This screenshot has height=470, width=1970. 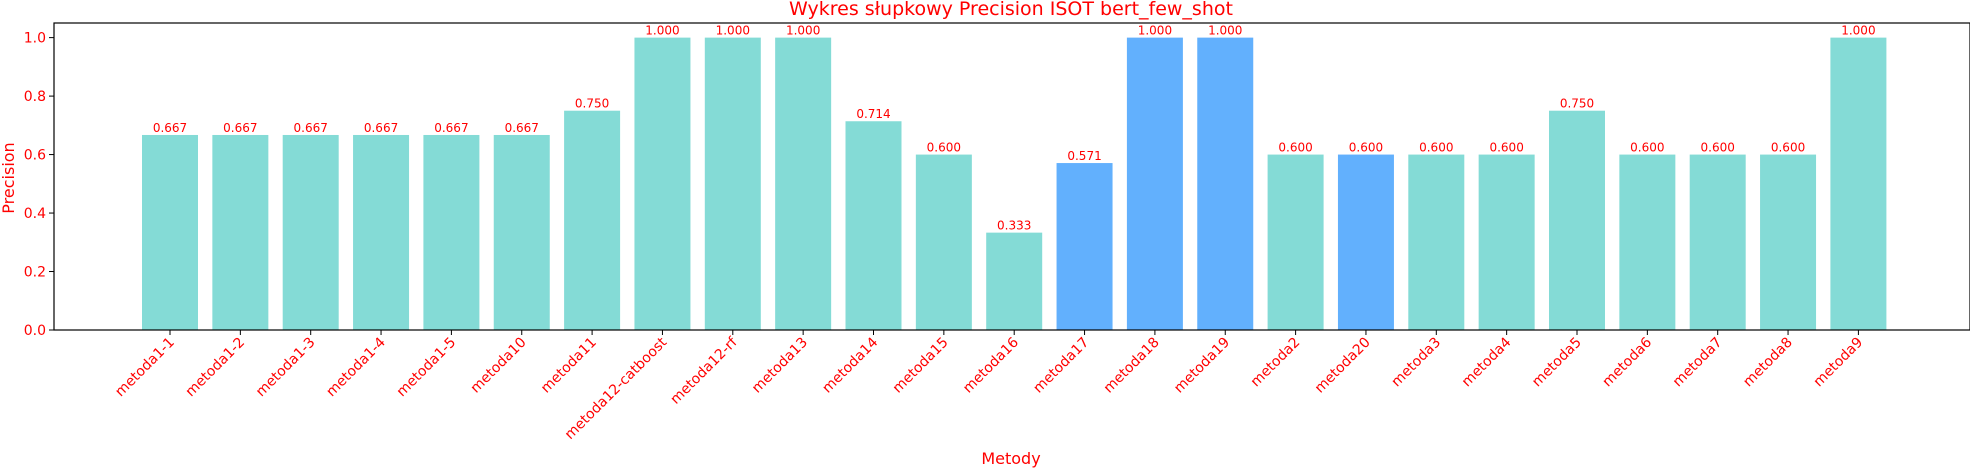 What do you see at coordinates (944, 148) in the screenshot?
I see `value-label-metoda15: 0.600` at bounding box center [944, 148].